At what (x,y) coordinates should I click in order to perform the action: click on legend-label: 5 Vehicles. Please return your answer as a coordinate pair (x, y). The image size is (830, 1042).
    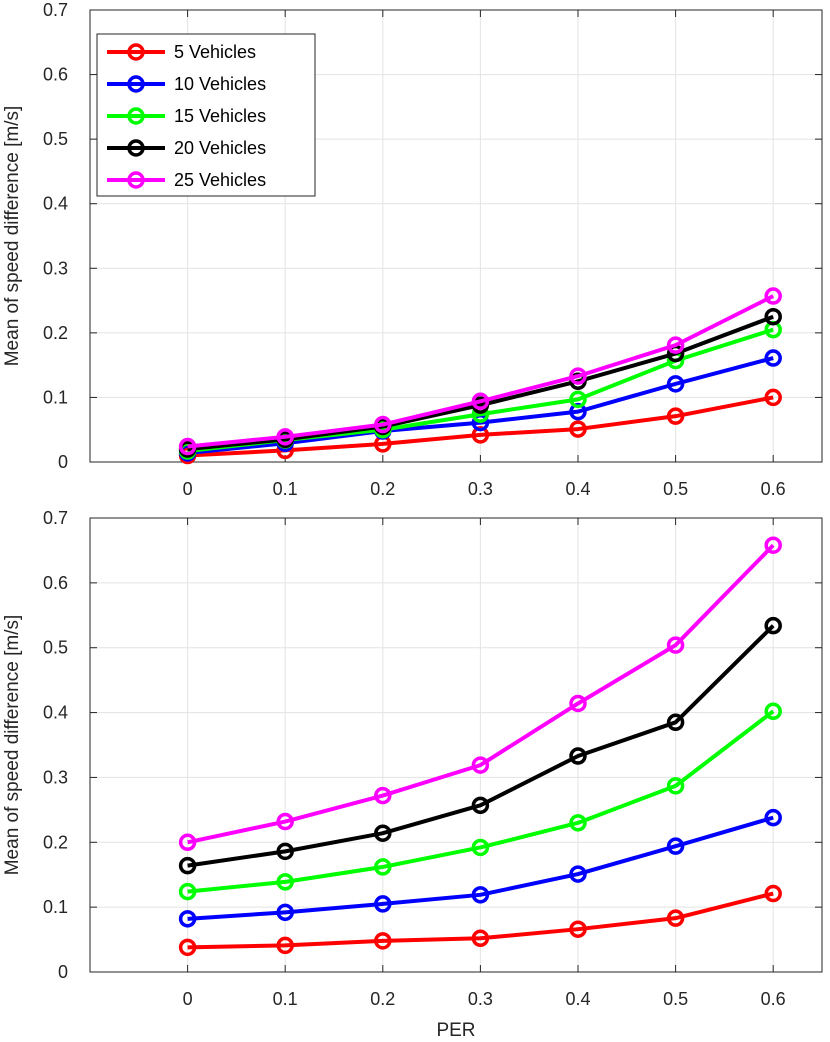
    Looking at the image, I should click on (215, 52).